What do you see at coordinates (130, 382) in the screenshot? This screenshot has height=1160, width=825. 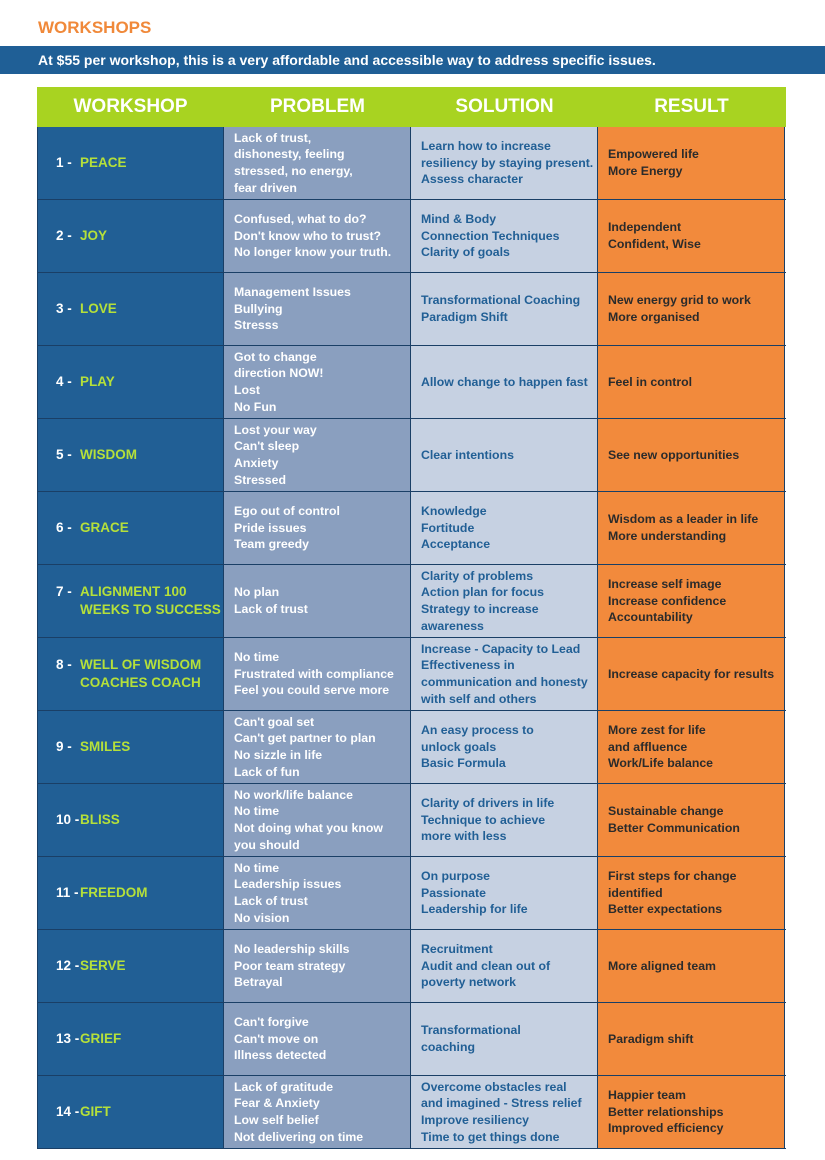 I see `workshop-cell: 4 - PLAY` at bounding box center [130, 382].